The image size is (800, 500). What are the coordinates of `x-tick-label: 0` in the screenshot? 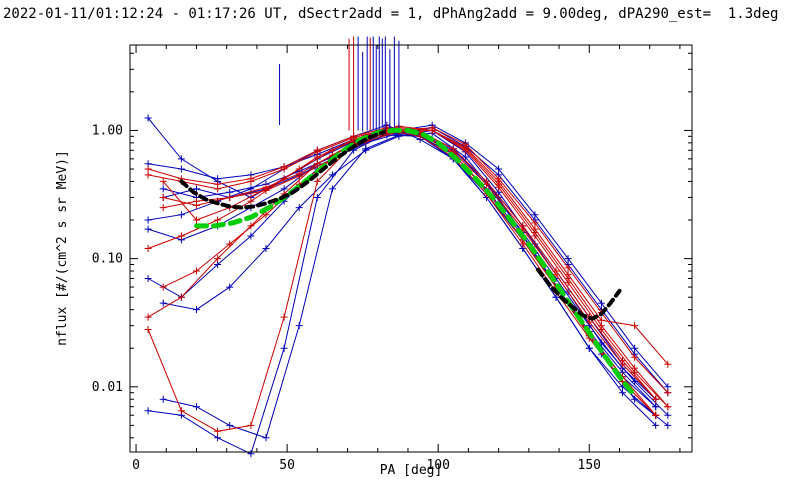 It's located at (136, 465).